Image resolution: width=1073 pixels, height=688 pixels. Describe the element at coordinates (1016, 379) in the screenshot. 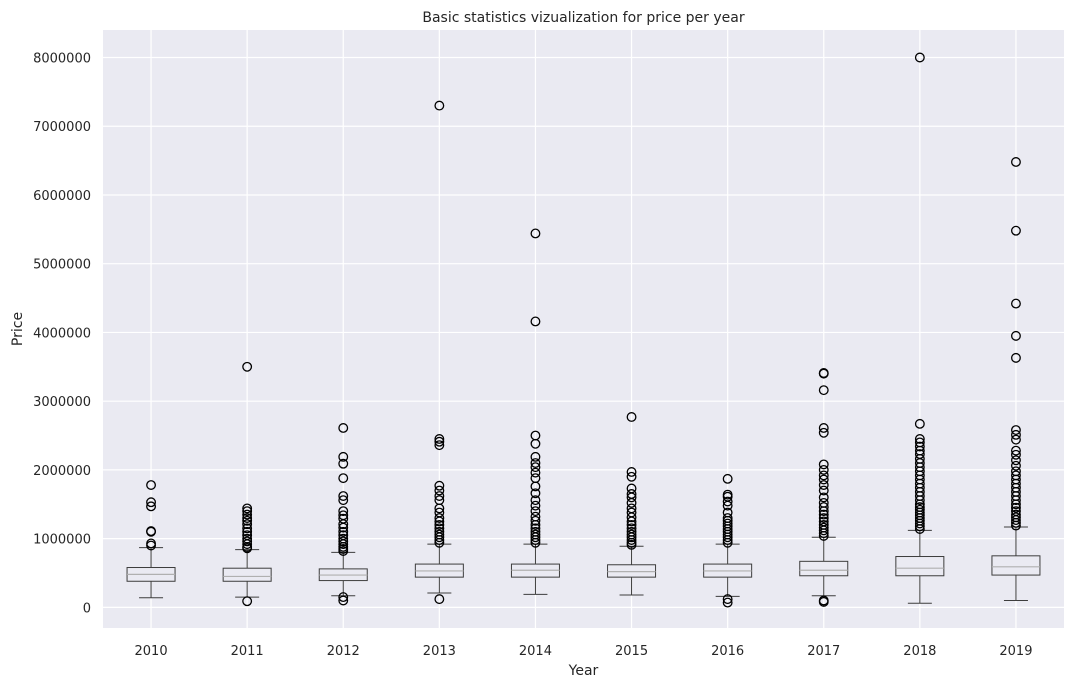

I see `box-2019` at that location.